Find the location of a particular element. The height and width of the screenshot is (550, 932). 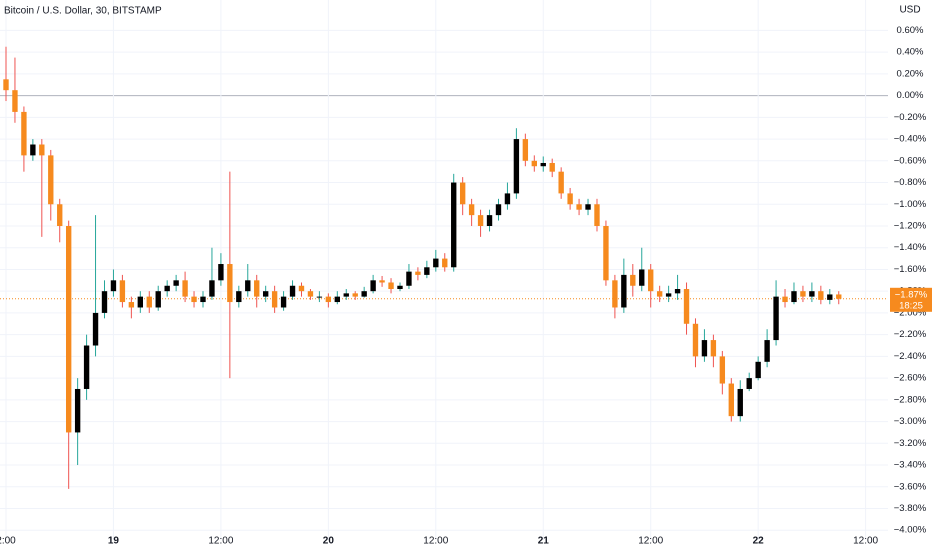

y-tick-label: −1.60% is located at coordinates (910, 269).